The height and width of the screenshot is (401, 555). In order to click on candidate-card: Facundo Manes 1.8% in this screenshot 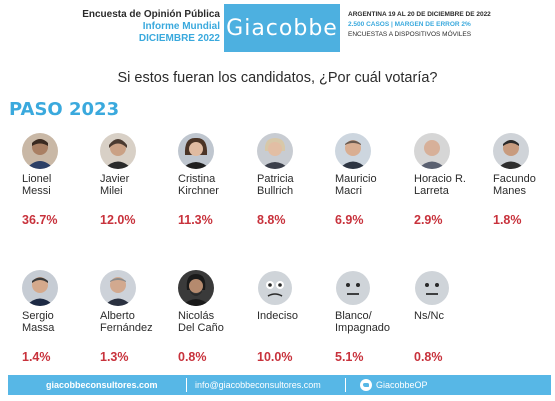, I will do `click(524, 180)`.